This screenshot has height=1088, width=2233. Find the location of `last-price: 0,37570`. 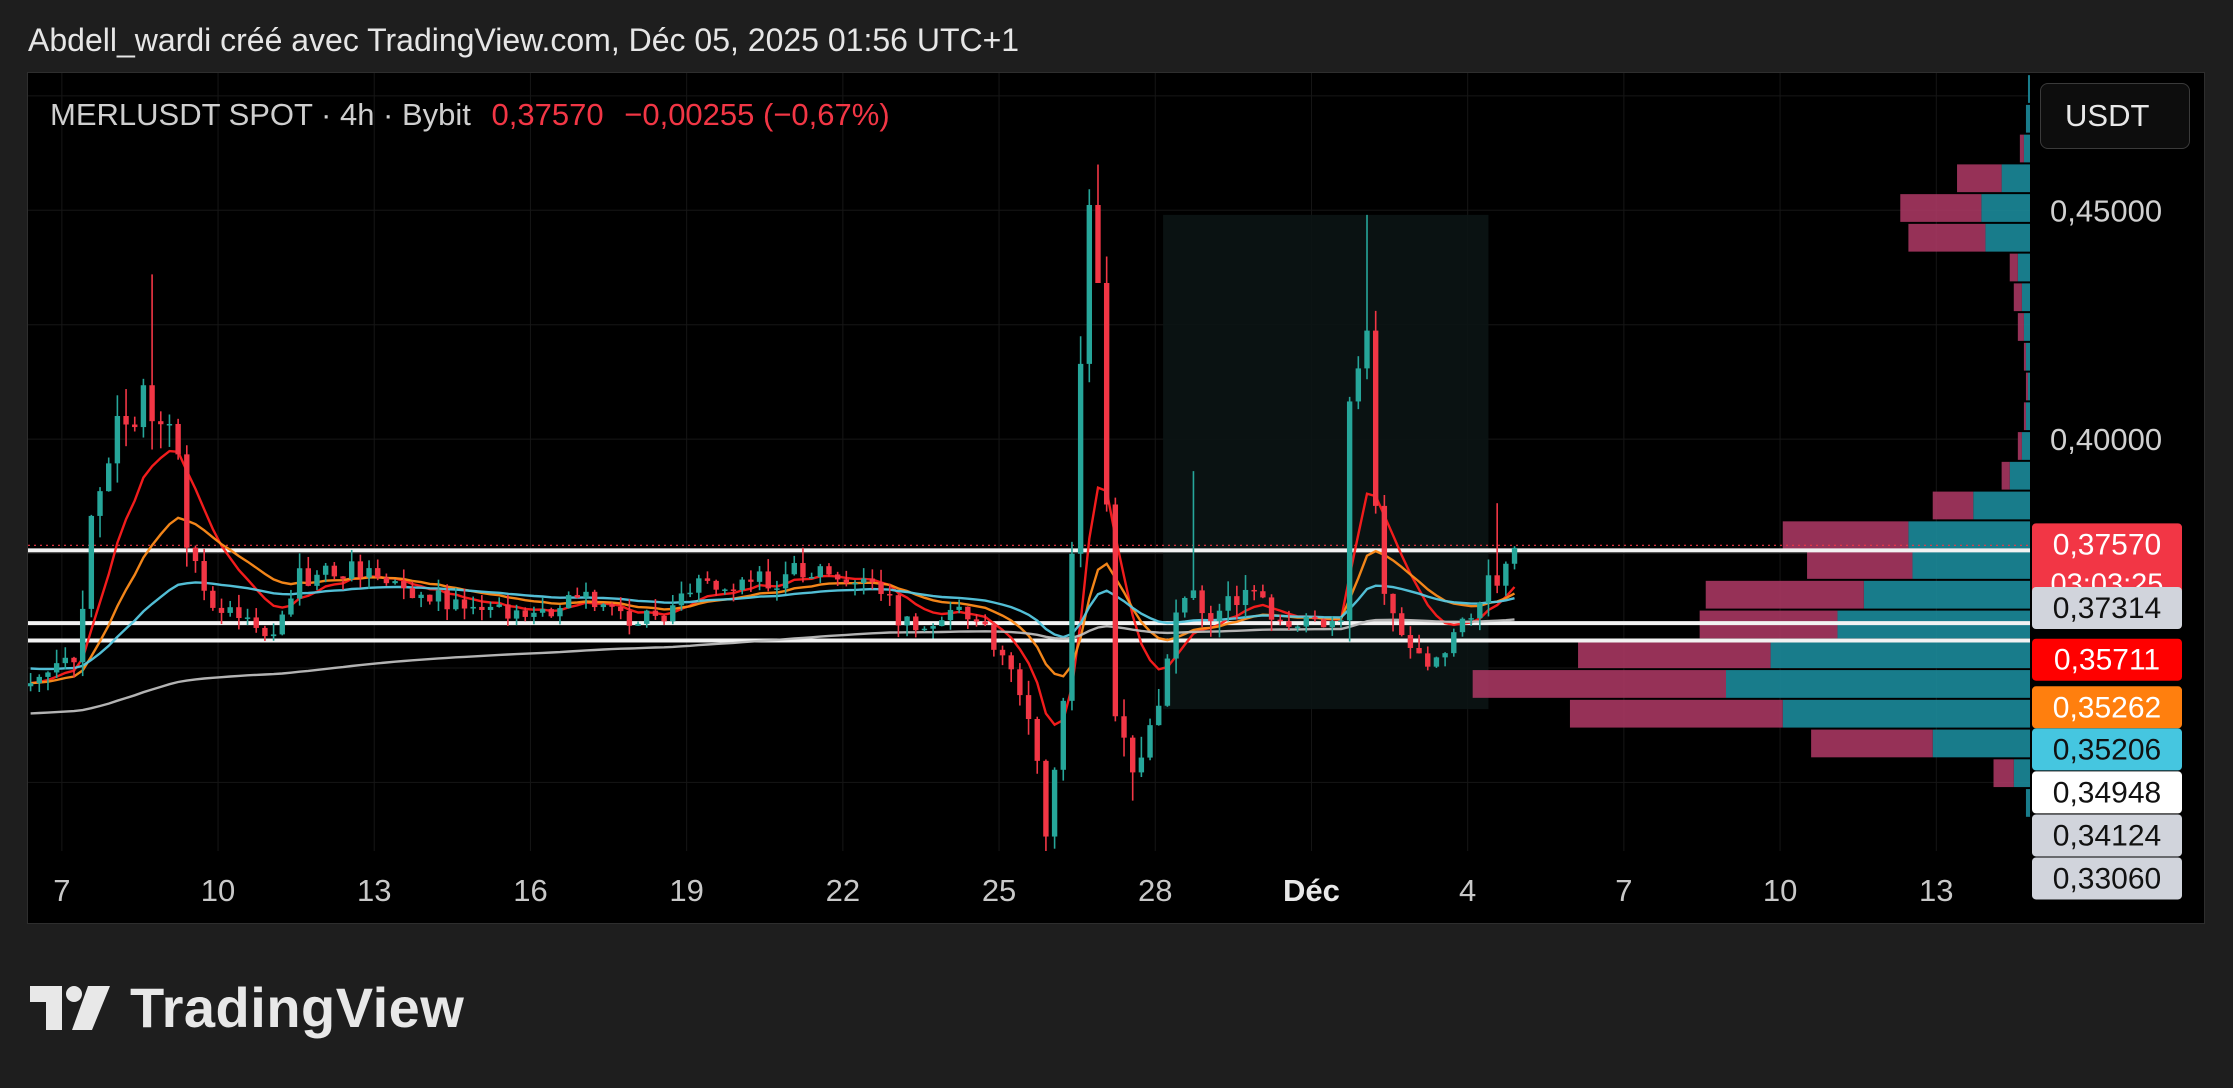

last-price: 0,37570 is located at coordinates (547, 114).